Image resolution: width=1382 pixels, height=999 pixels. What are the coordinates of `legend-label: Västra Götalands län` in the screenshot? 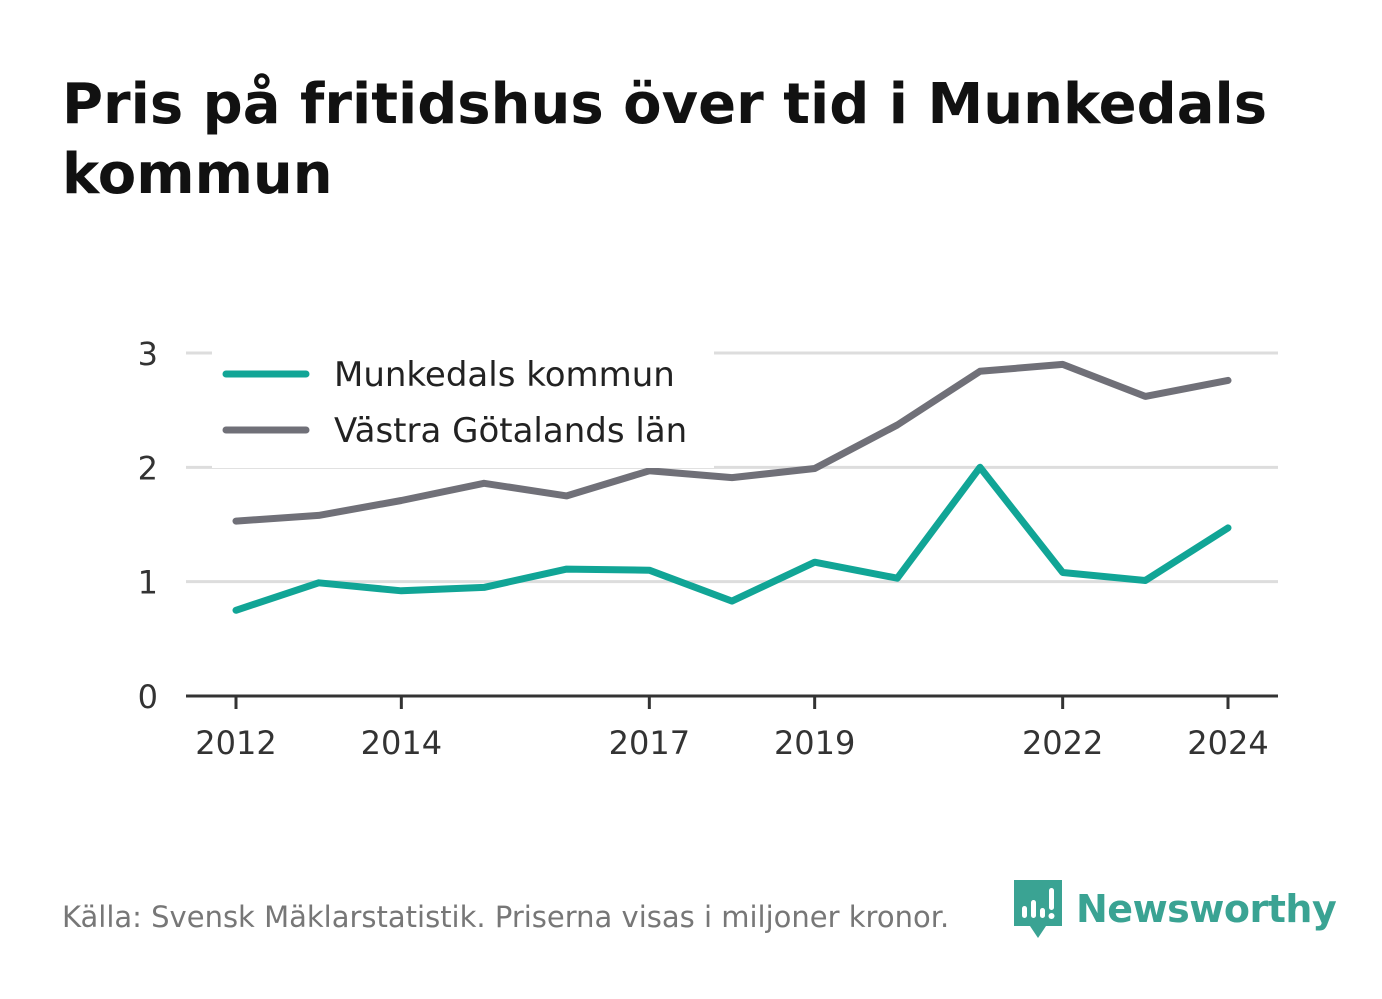 It's located at (510, 431).